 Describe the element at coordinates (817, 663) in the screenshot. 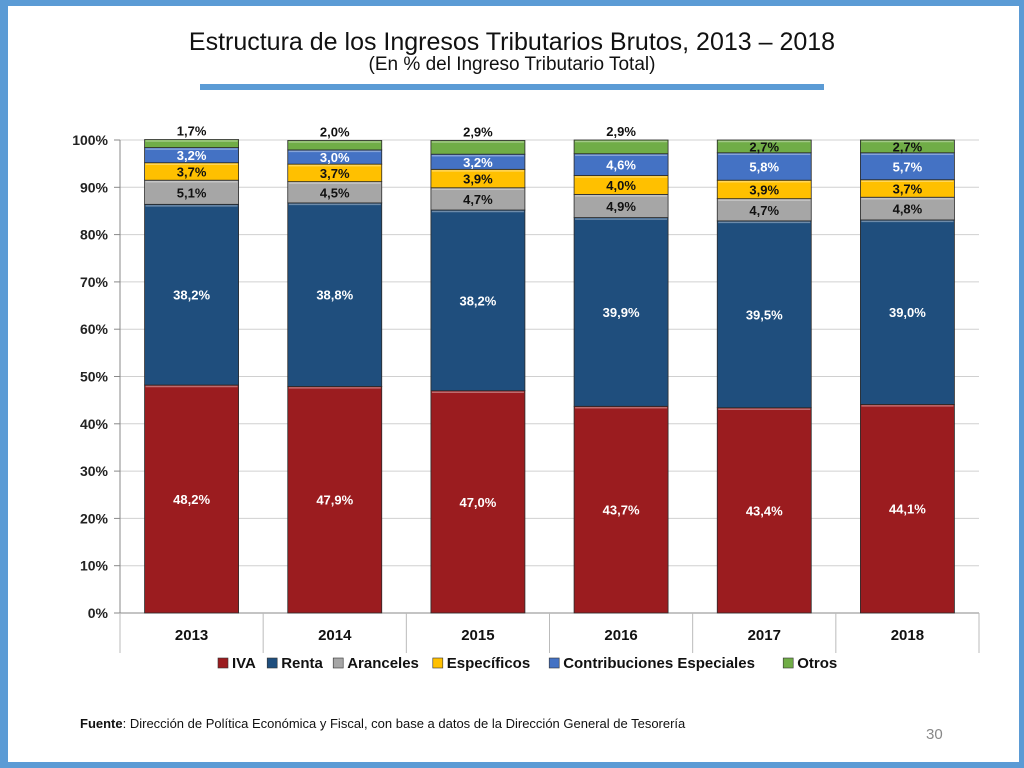

I see `legend-label: Otros` at that location.